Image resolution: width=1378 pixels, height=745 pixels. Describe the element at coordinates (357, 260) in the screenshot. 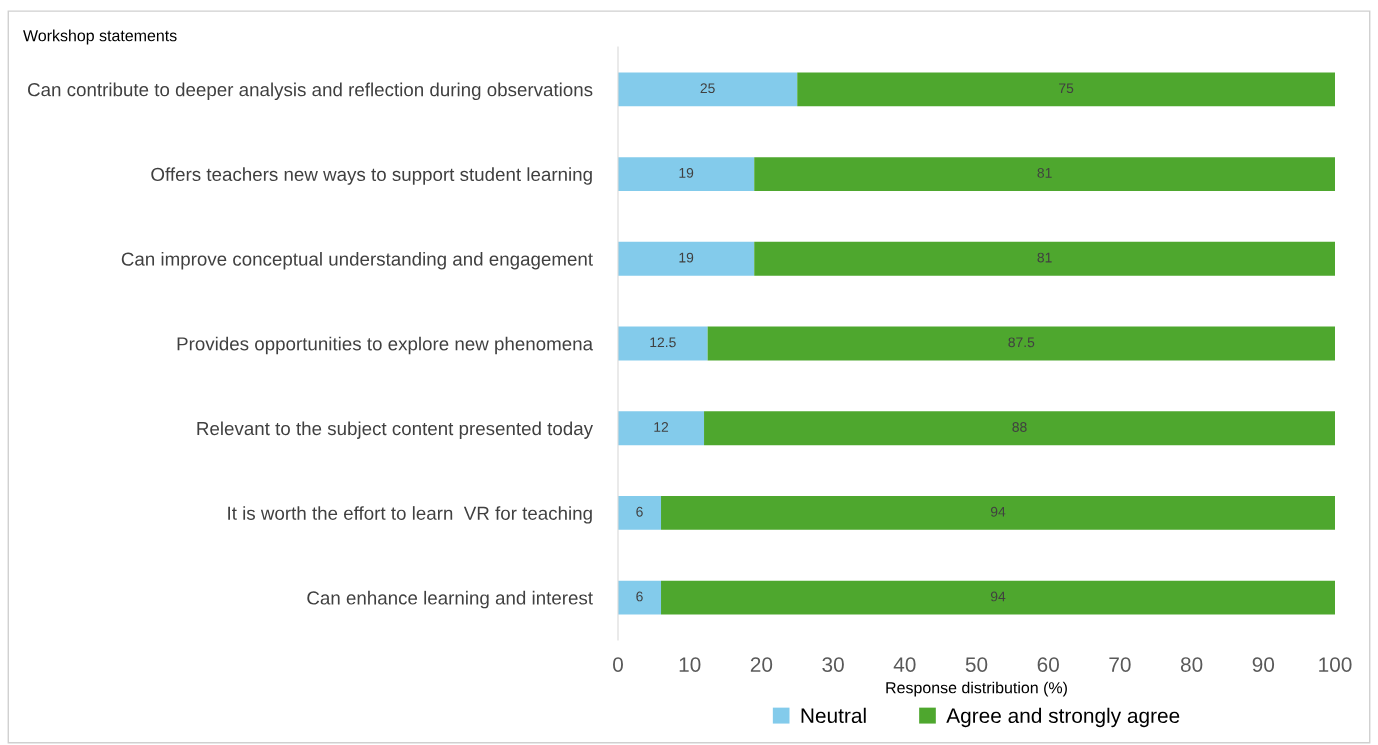

I see `y-tick-label: Can improve conceptual understanding and engagement` at that location.